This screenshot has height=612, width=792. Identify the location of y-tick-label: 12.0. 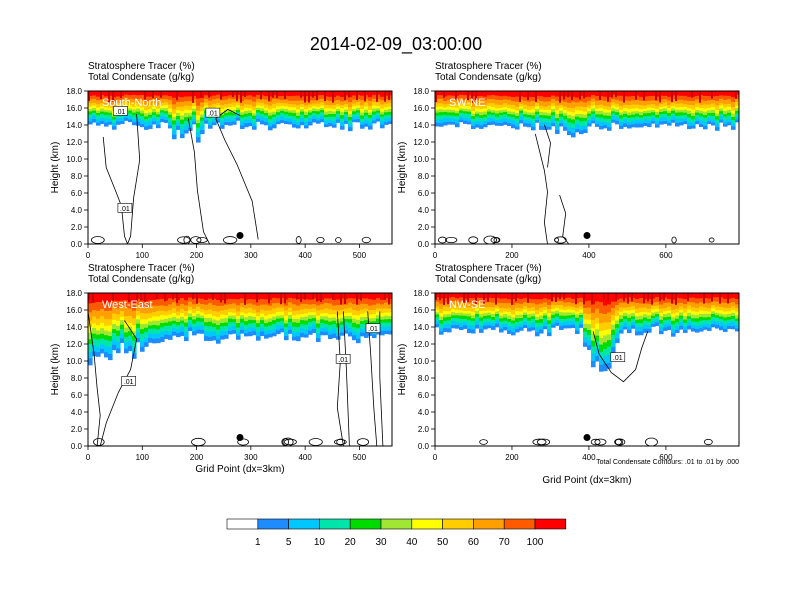
(74, 142).